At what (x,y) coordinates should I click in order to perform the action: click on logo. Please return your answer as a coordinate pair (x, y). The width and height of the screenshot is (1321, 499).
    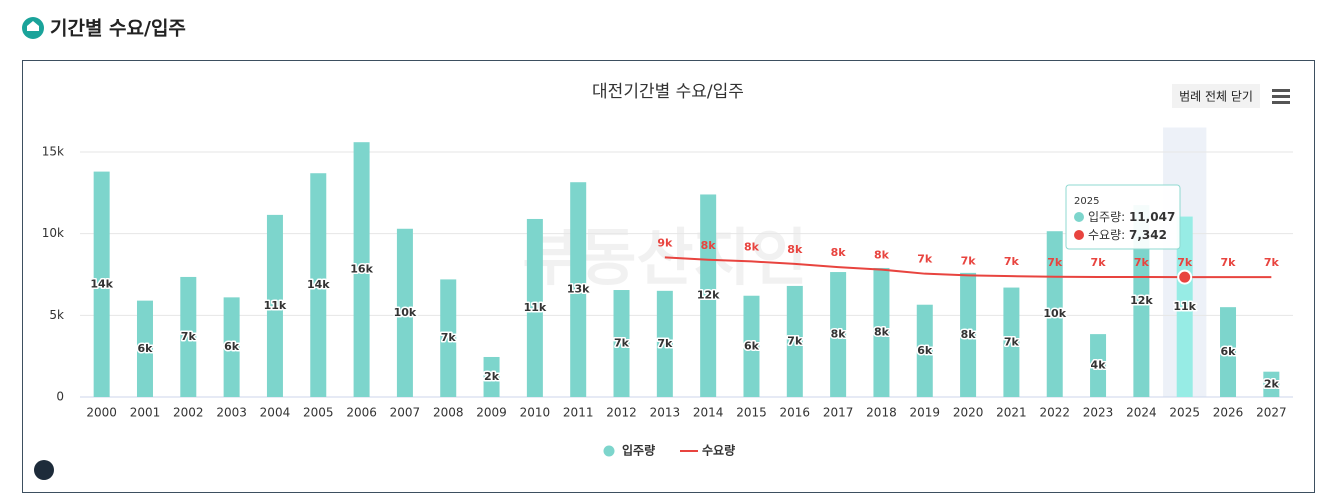
    Looking at the image, I should click on (44, 470).